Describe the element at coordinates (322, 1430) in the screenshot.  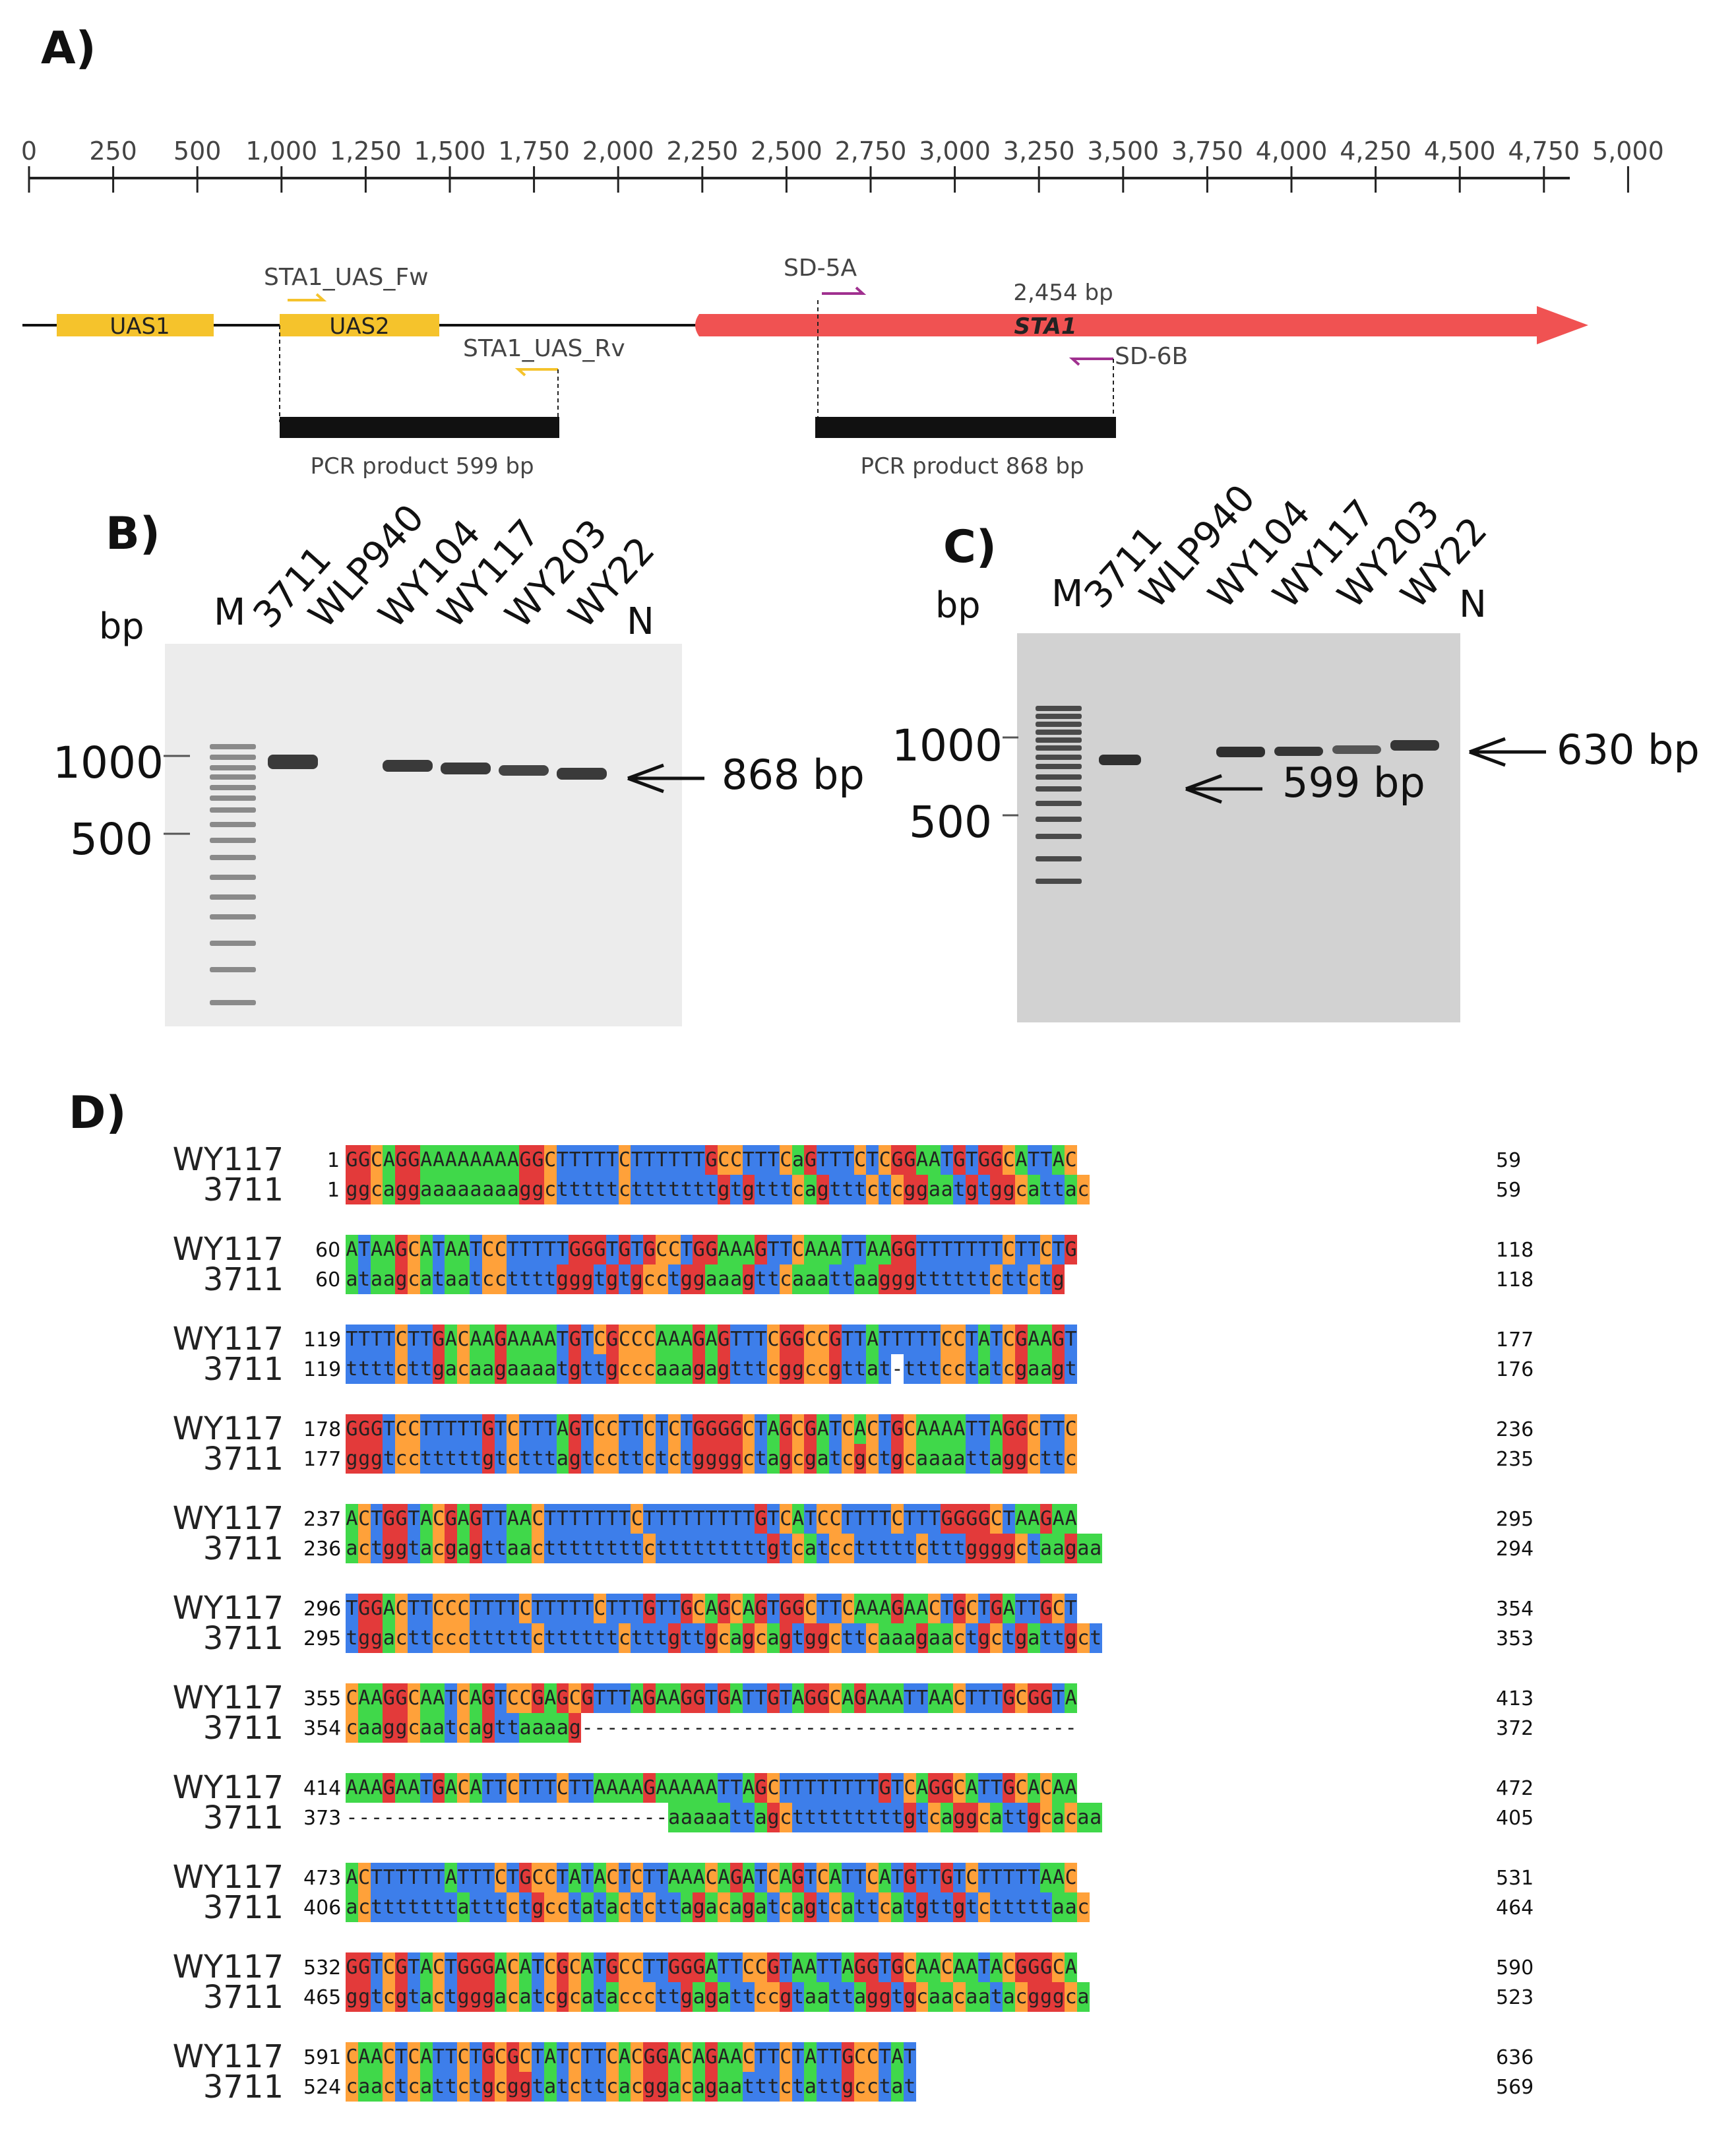
I see `pos-start: 178` at that location.